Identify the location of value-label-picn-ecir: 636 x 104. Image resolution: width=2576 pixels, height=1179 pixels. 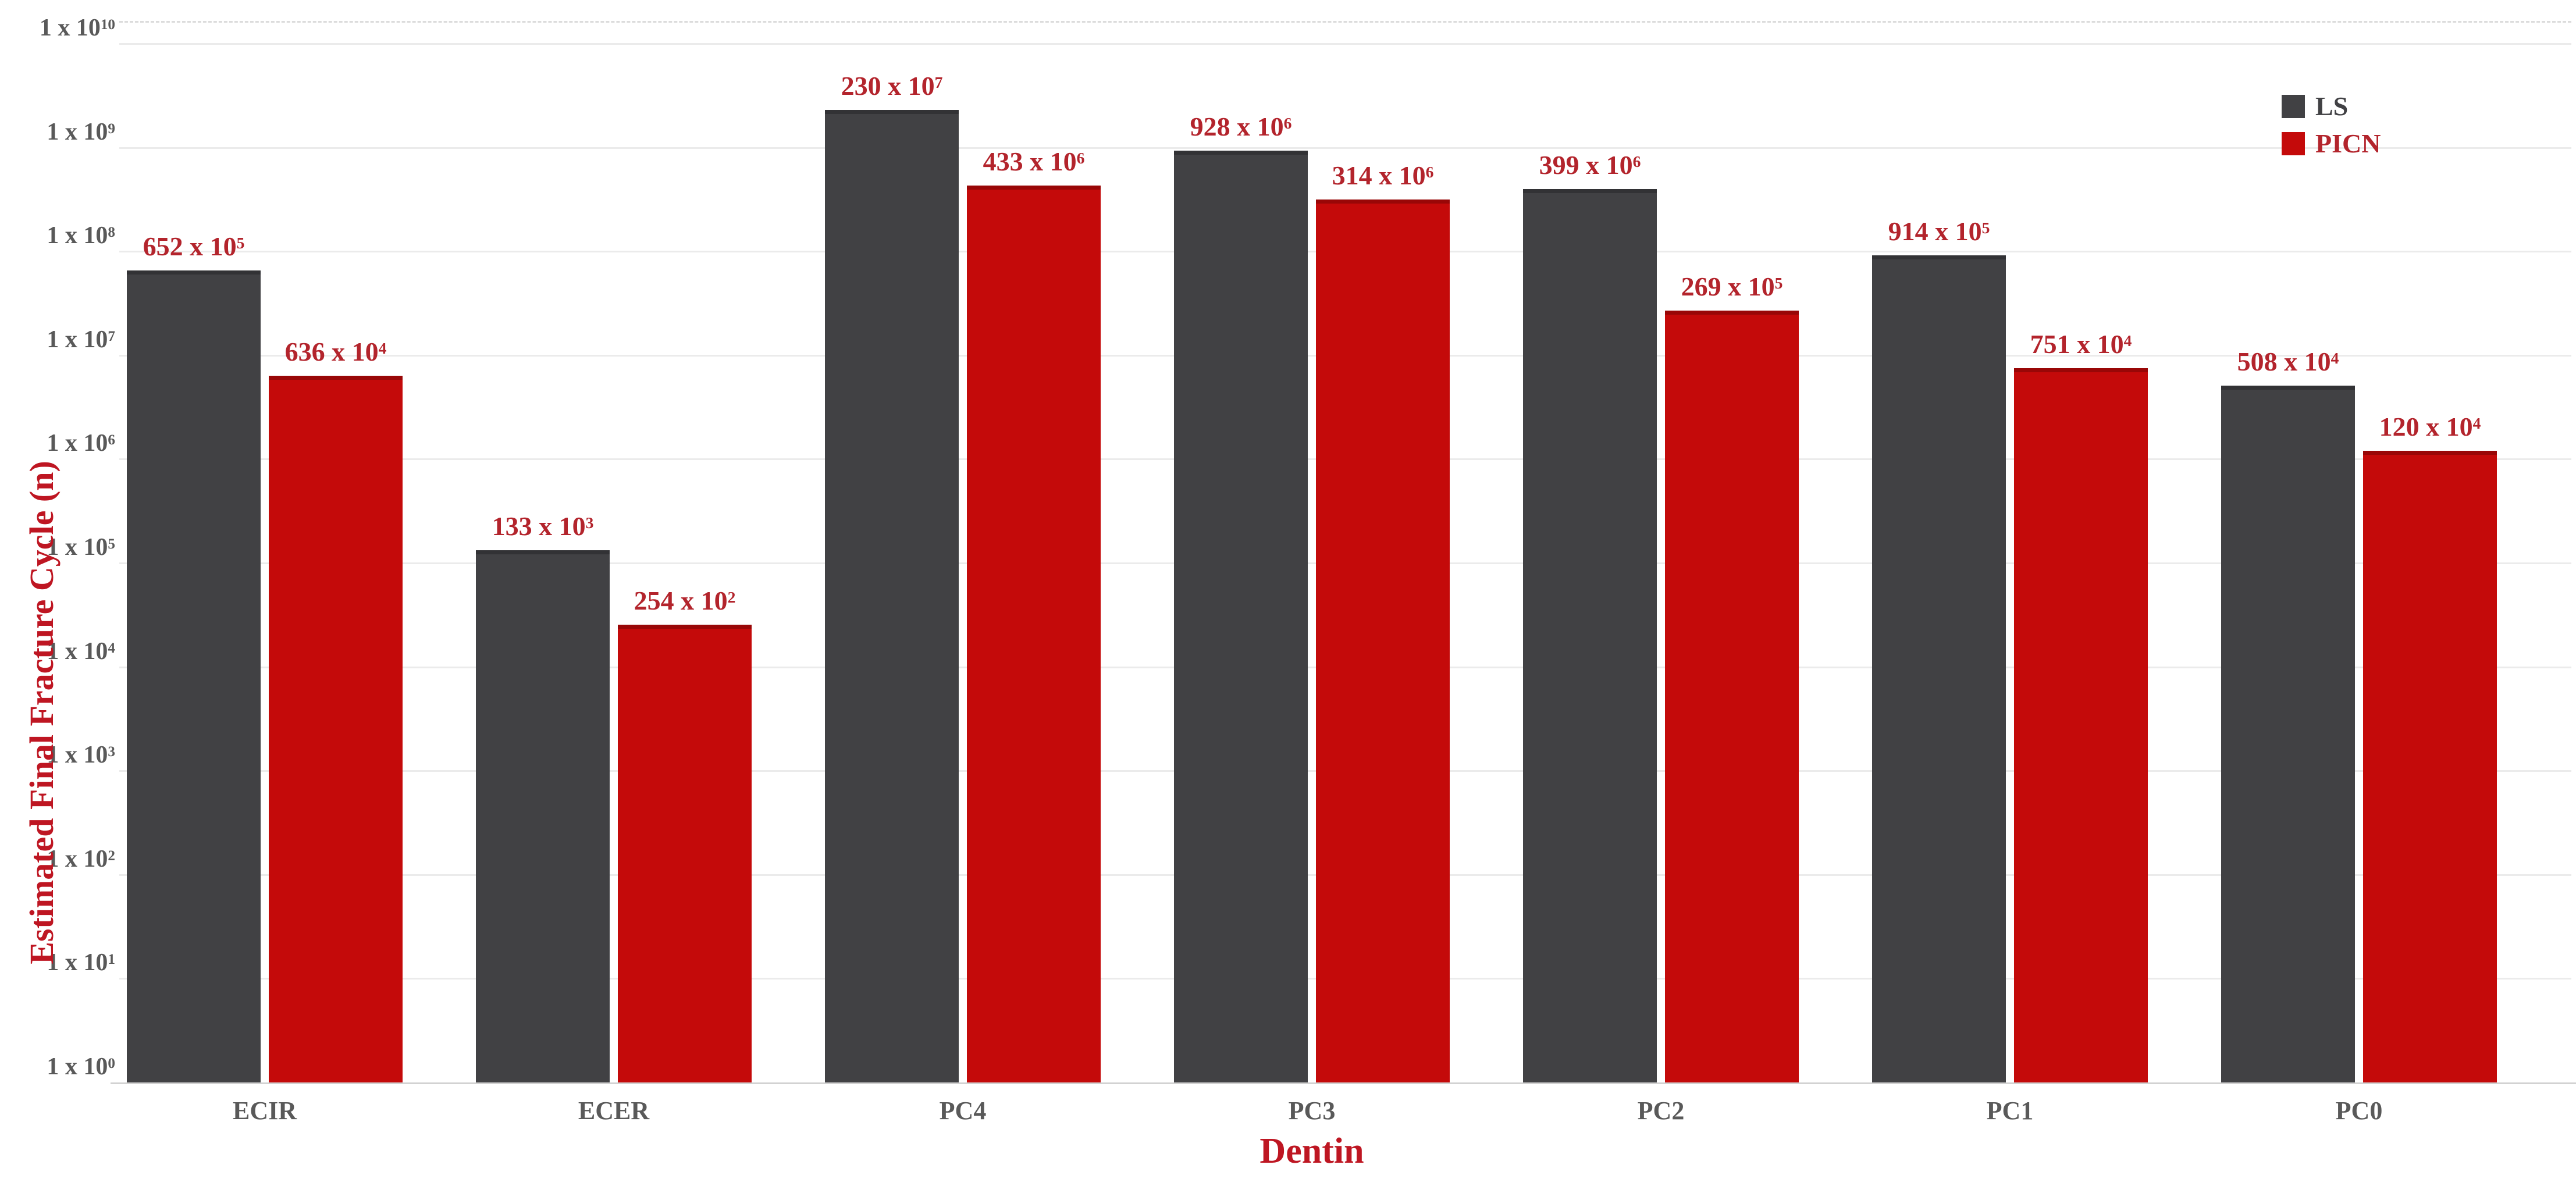
(336, 352).